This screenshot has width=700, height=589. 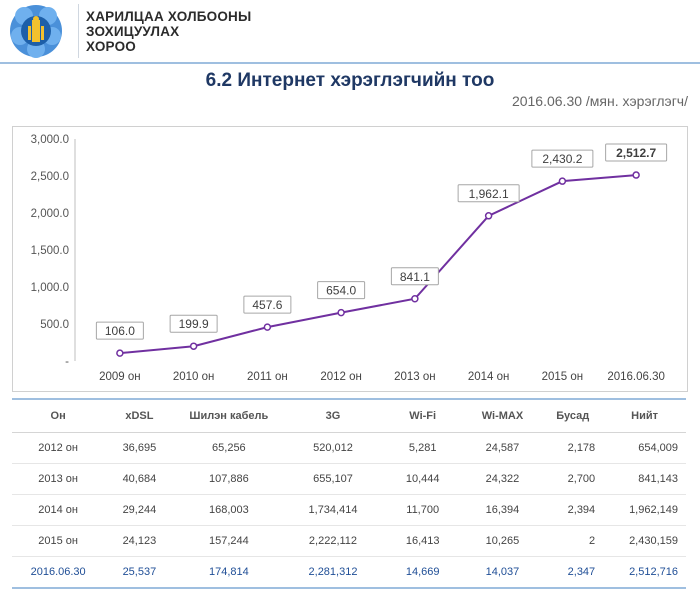 I want to click on table-cell: 654,009, so click(x=644, y=448).